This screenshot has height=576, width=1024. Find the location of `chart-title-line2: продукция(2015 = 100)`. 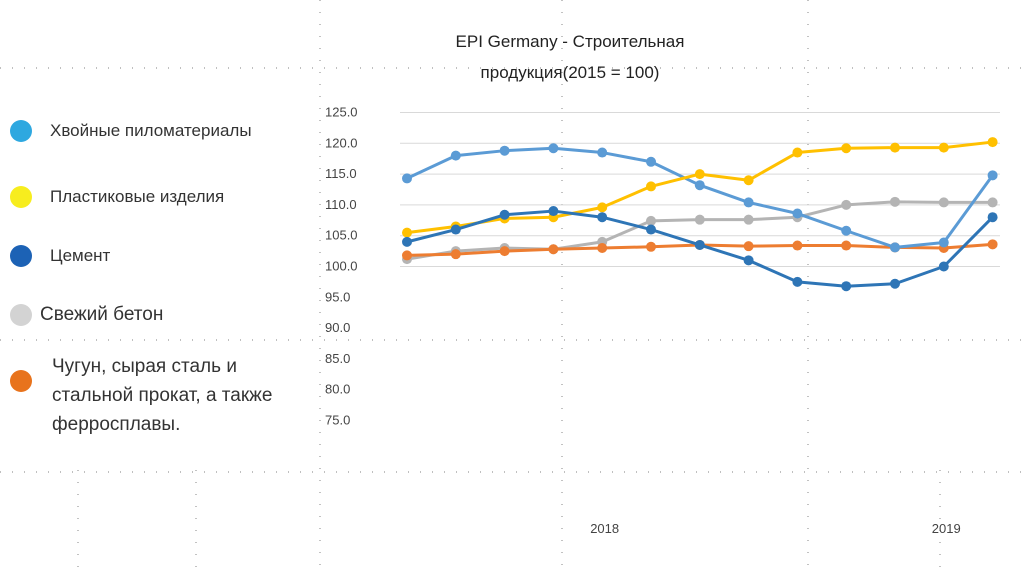

chart-title-line2: продукция(2015 = 100) is located at coordinates (570, 72).